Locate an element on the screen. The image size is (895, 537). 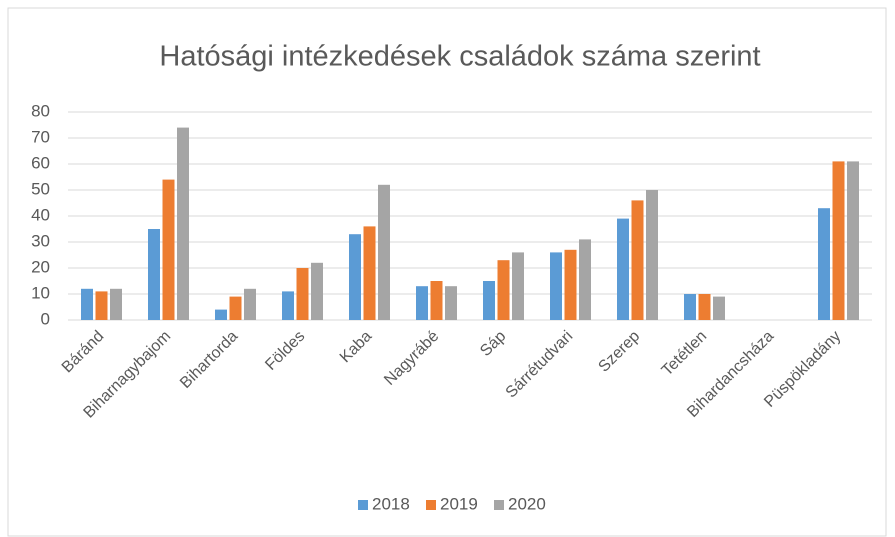
y-tick-label: 50 is located at coordinates (40, 188).